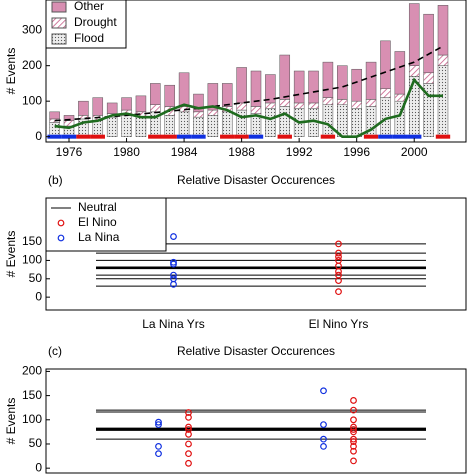 This screenshot has width=474, height=474. Describe the element at coordinates (256, 180) in the screenshot. I see `chart-title: Relative Disaster Occurences` at that location.